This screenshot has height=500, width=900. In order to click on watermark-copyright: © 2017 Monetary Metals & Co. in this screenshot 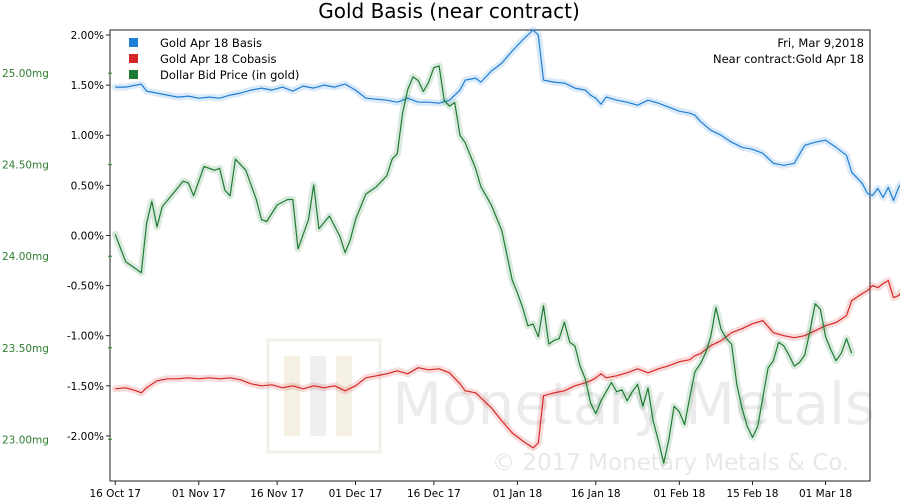, I will do `click(670, 463)`.